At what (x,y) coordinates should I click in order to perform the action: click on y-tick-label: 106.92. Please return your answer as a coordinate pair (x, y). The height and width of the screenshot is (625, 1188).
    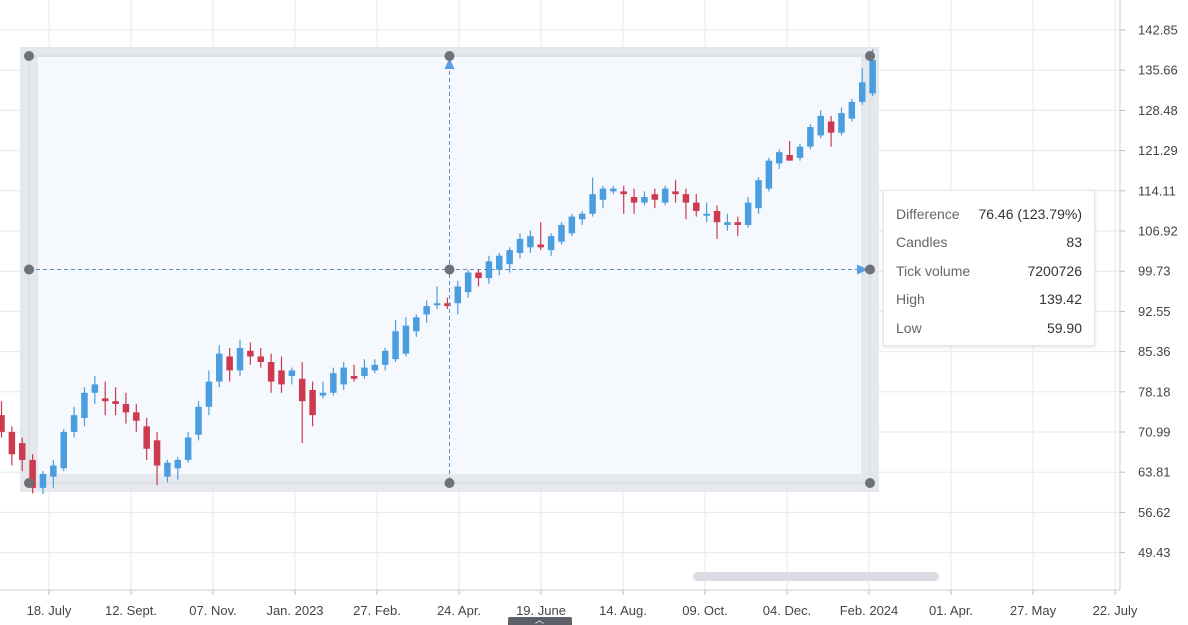
    Looking at the image, I should click on (1158, 231).